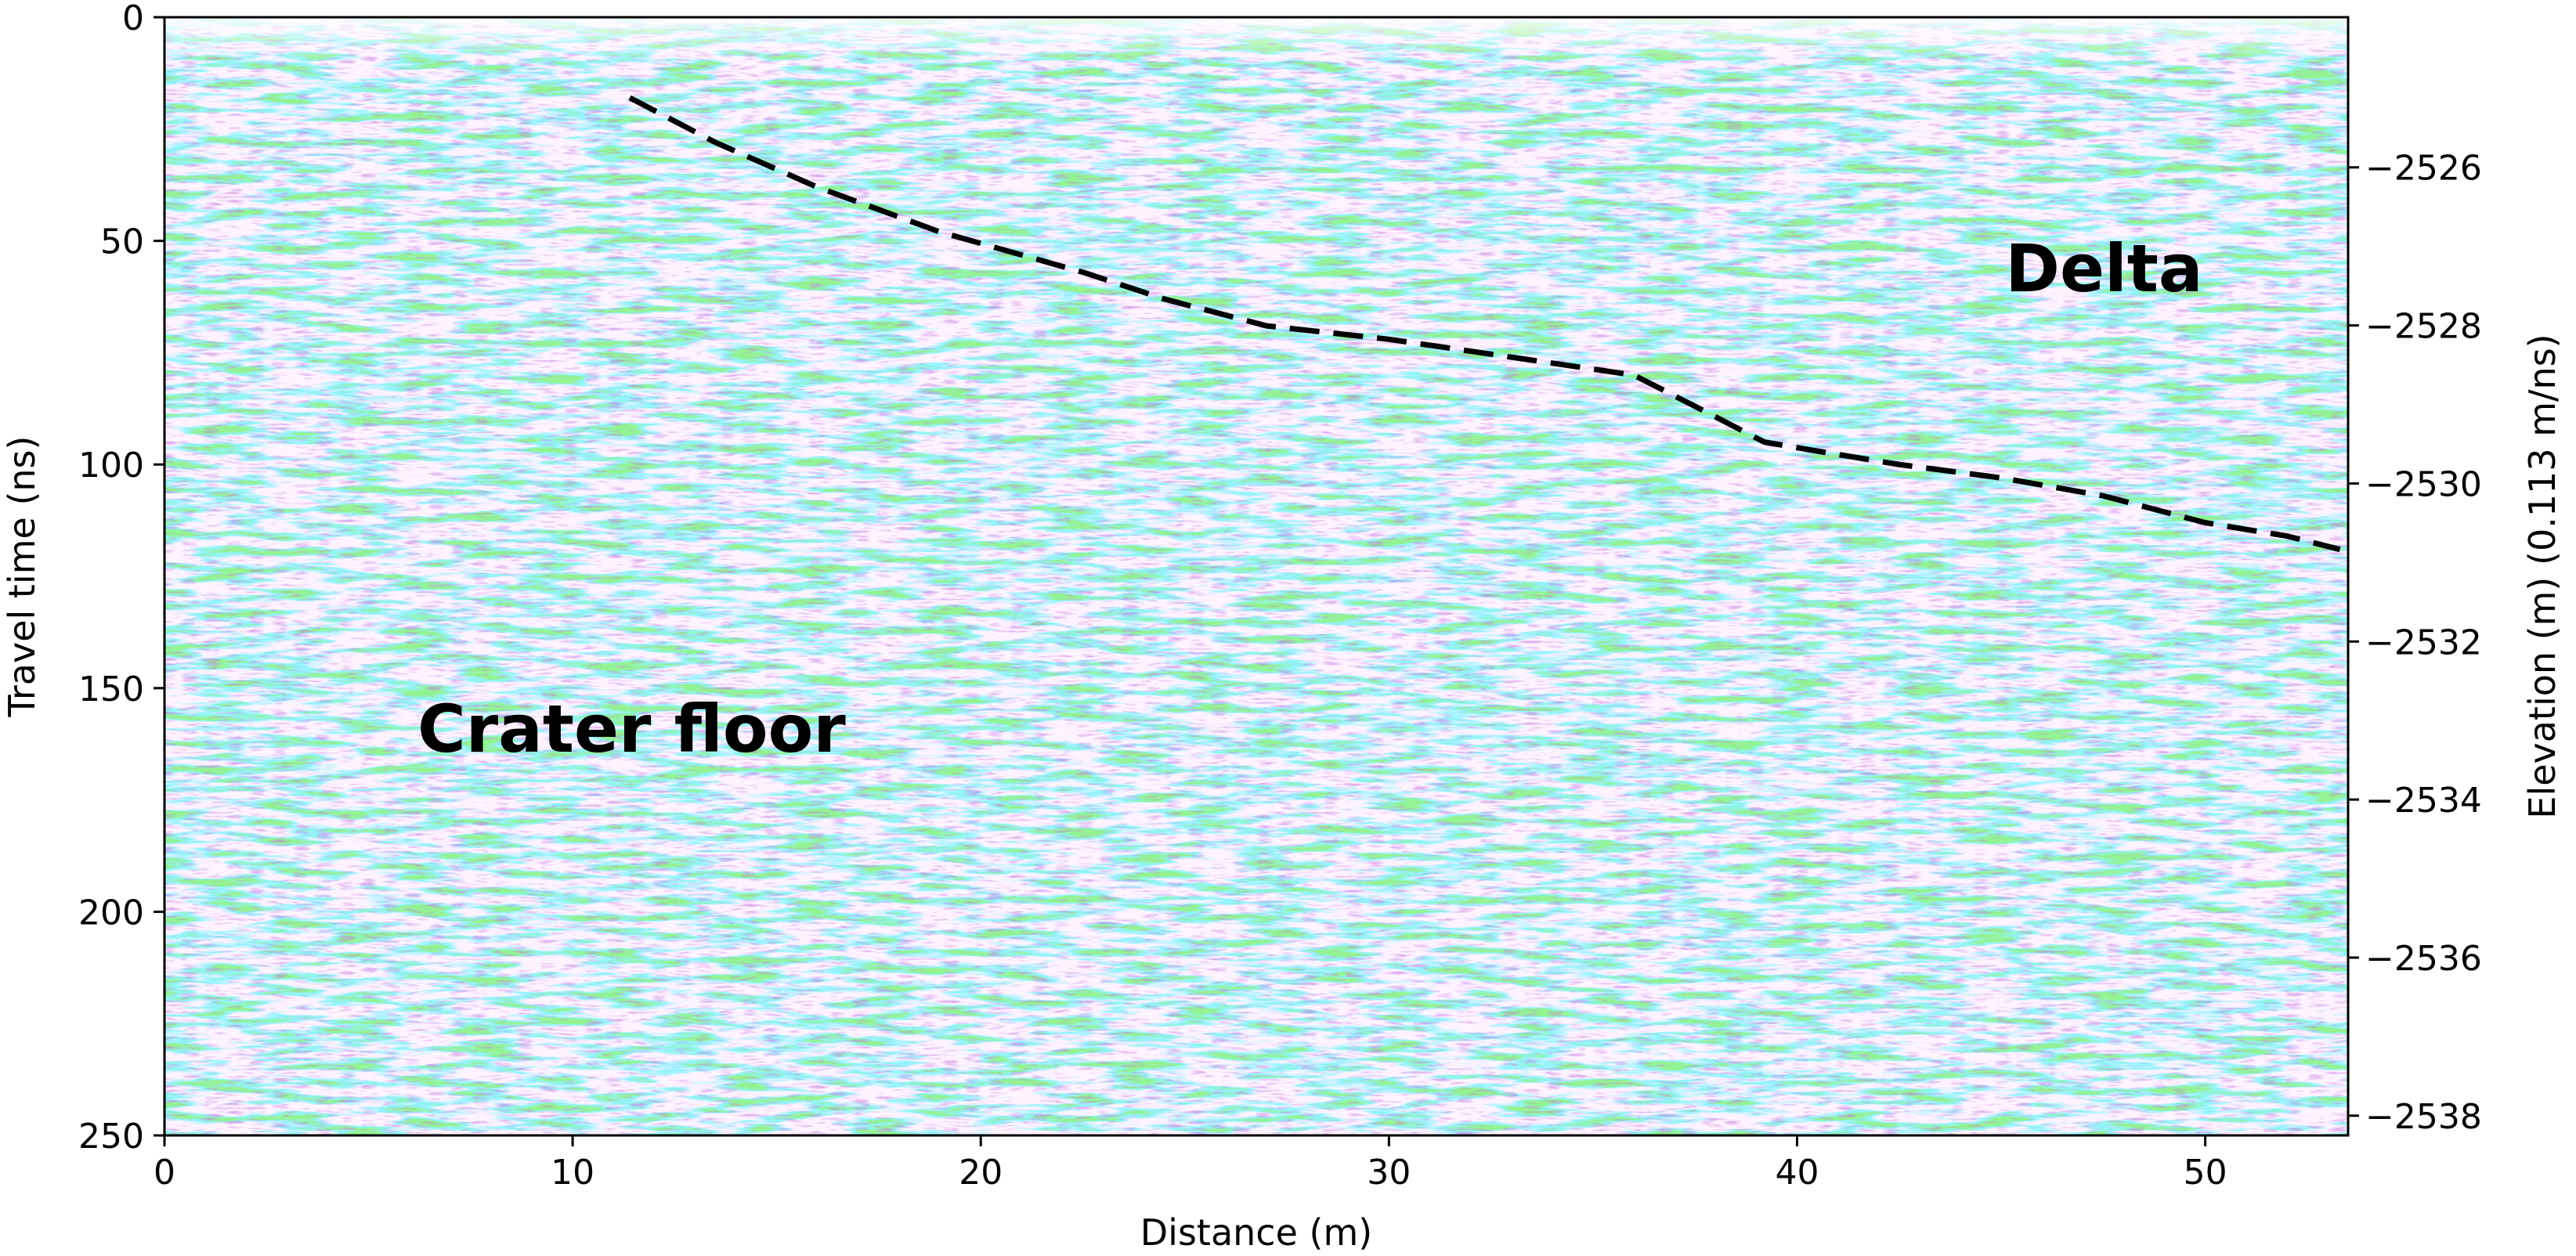  I want to click on x-tick-label: 0, so click(164, 1173).